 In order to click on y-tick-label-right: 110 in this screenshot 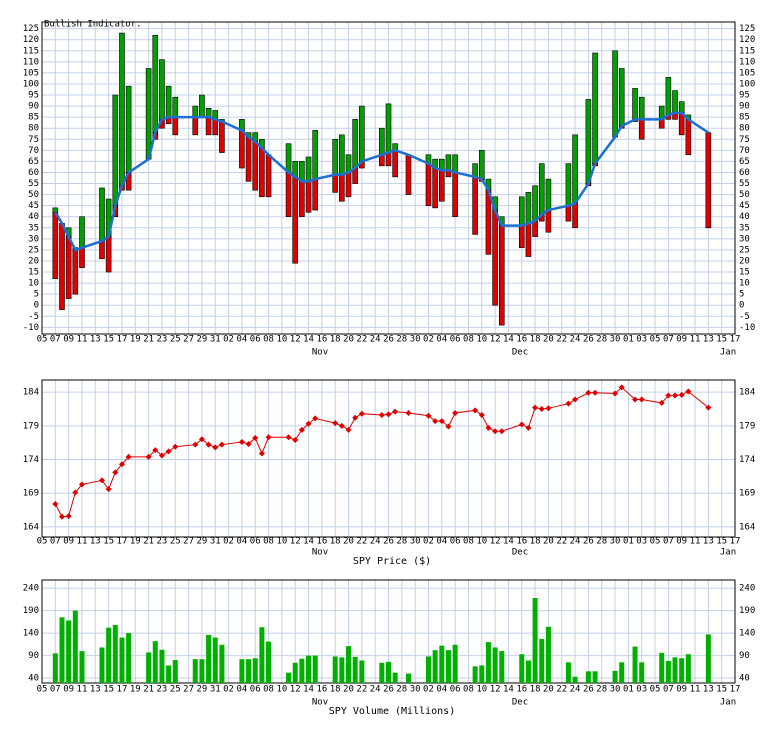, I will do `click(747, 62)`.